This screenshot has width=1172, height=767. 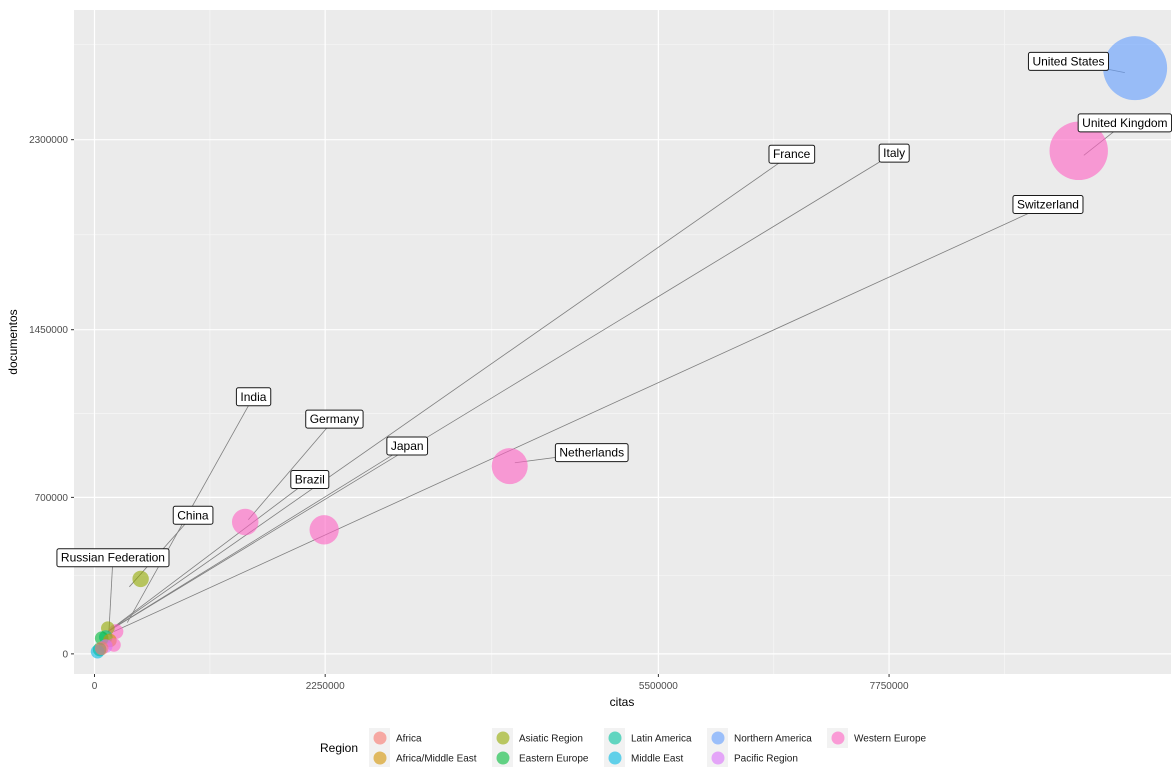 I want to click on legend-label: Northern America, so click(x=773, y=739).